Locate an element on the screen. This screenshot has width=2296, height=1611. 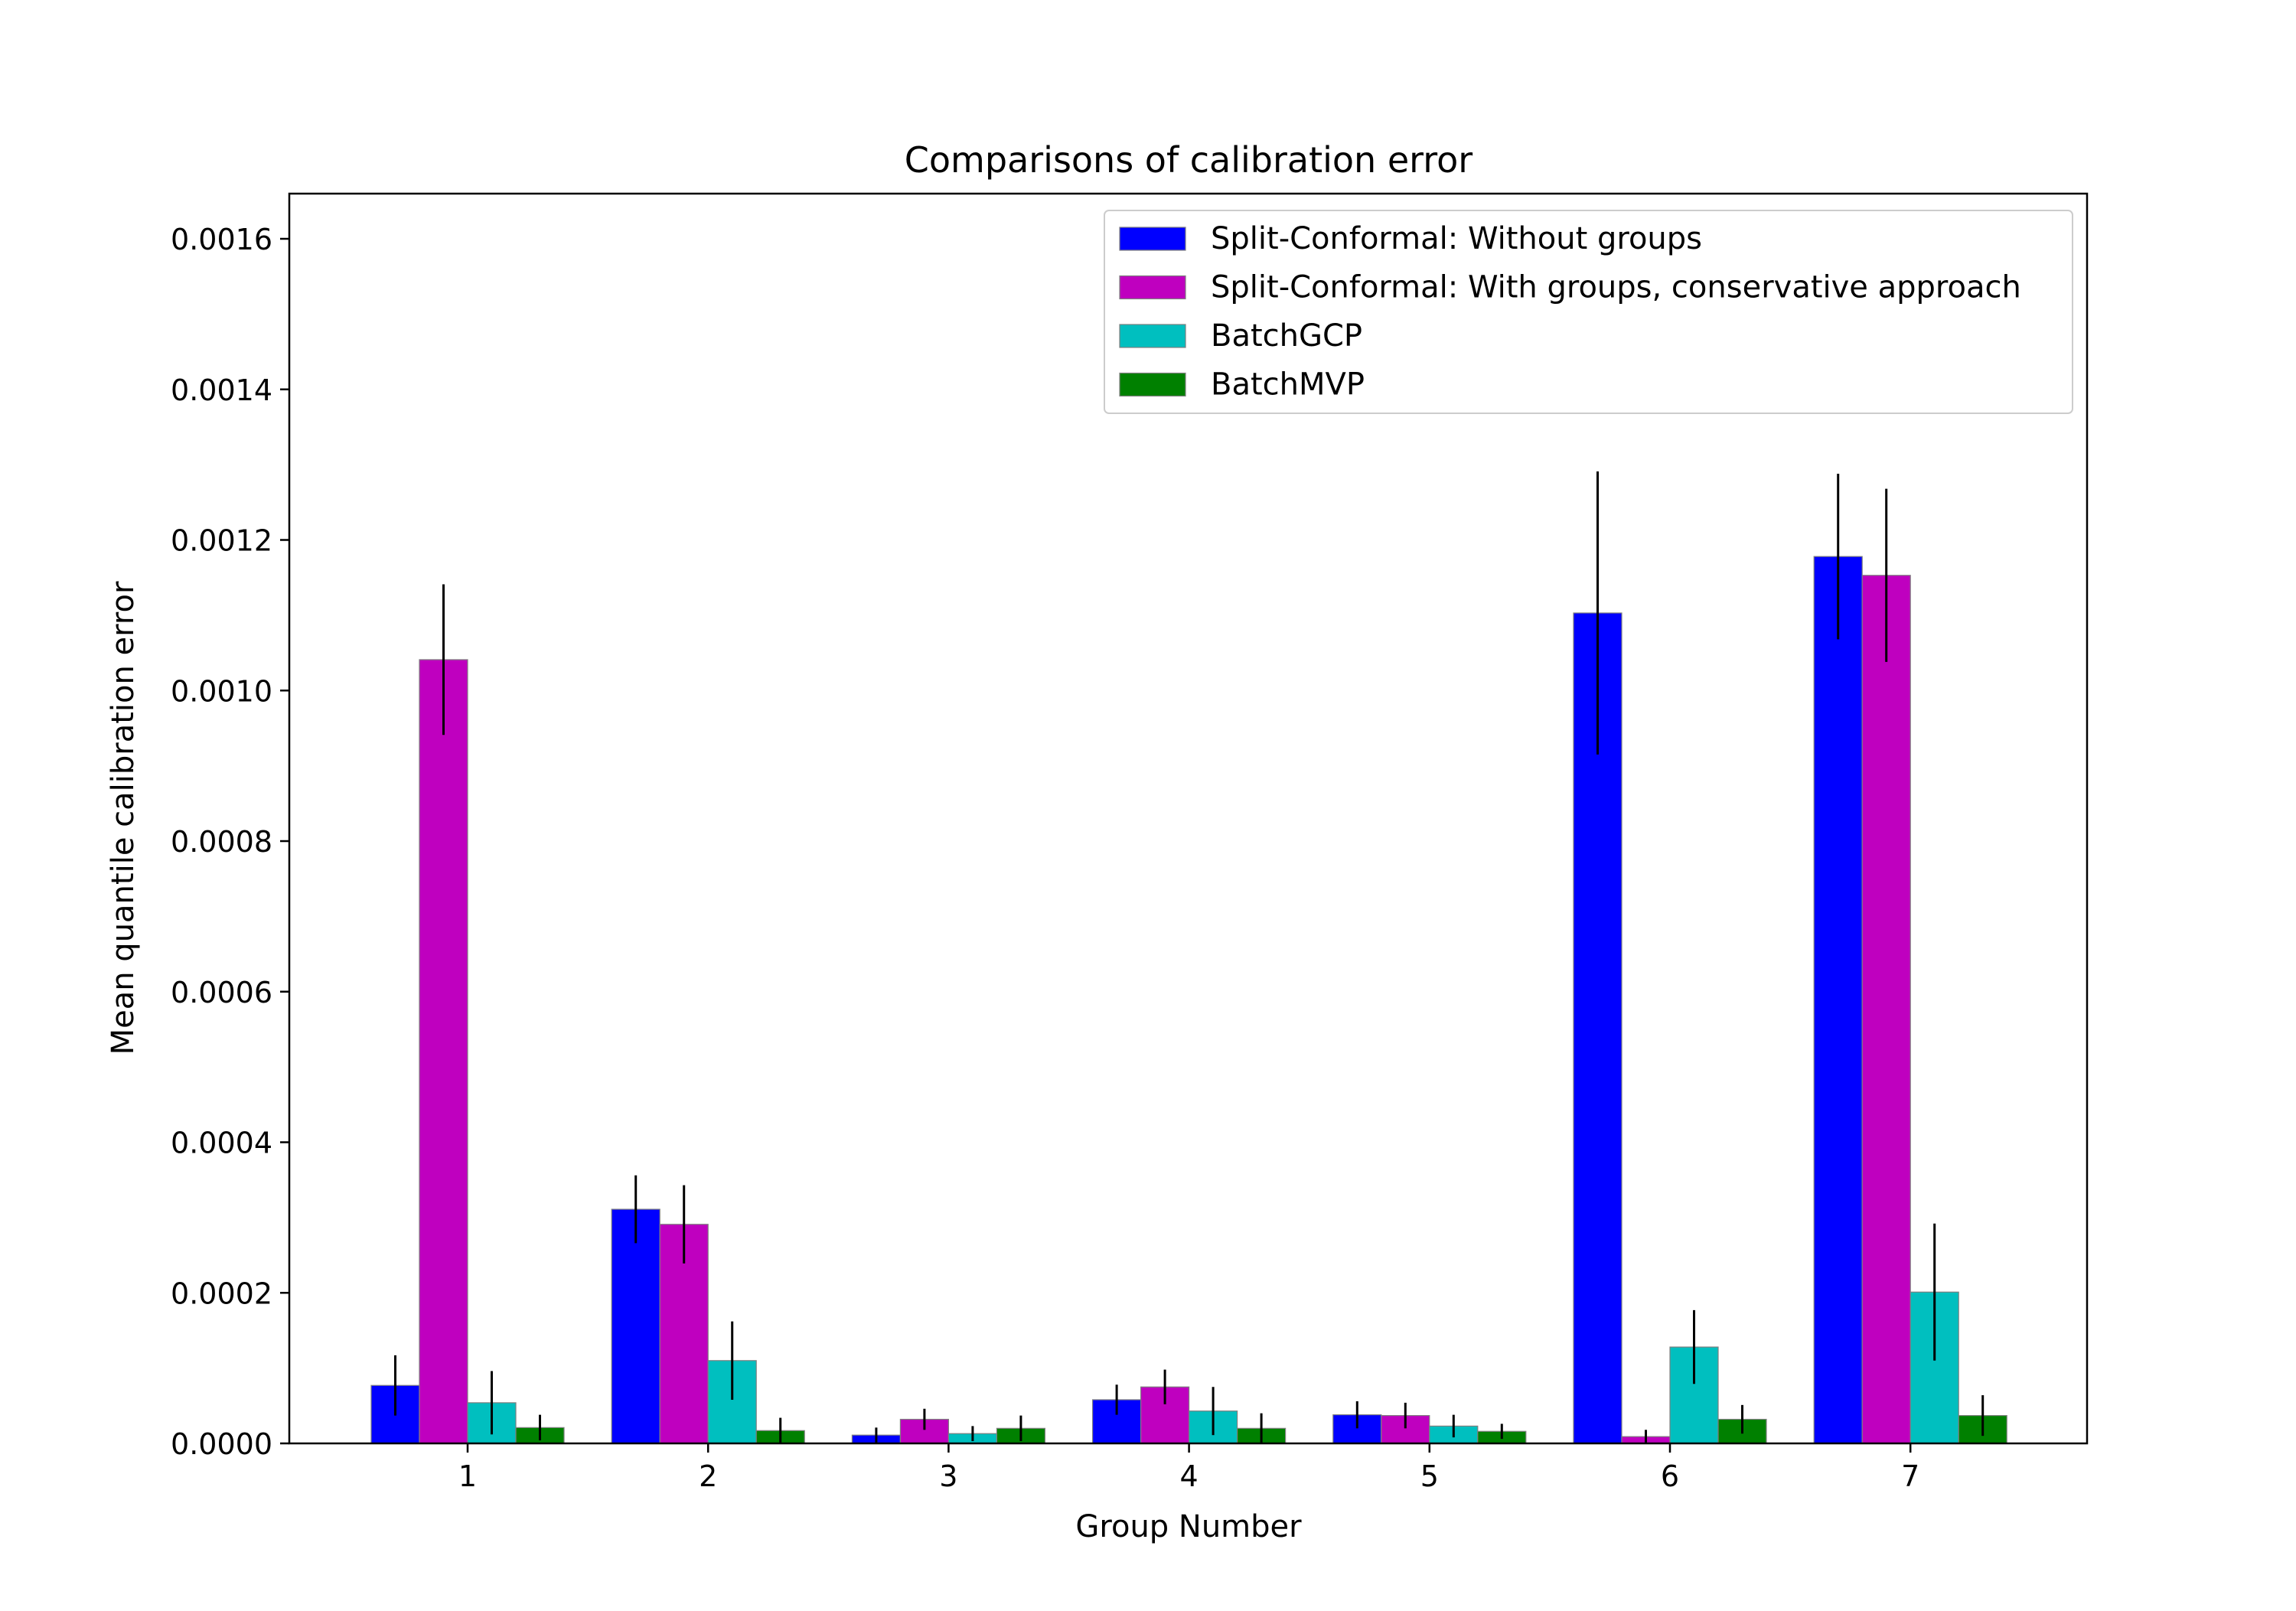
y-tick-label: 0.0016 is located at coordinates (221, 239).